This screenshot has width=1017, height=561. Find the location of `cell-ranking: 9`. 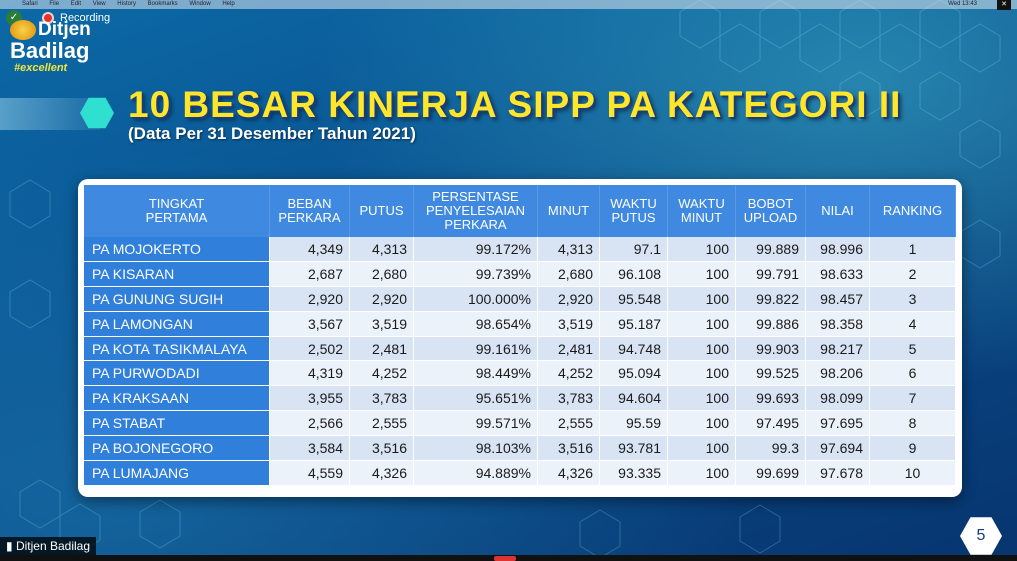

cell-ranking: 9 is located at coordinates (913, 449).